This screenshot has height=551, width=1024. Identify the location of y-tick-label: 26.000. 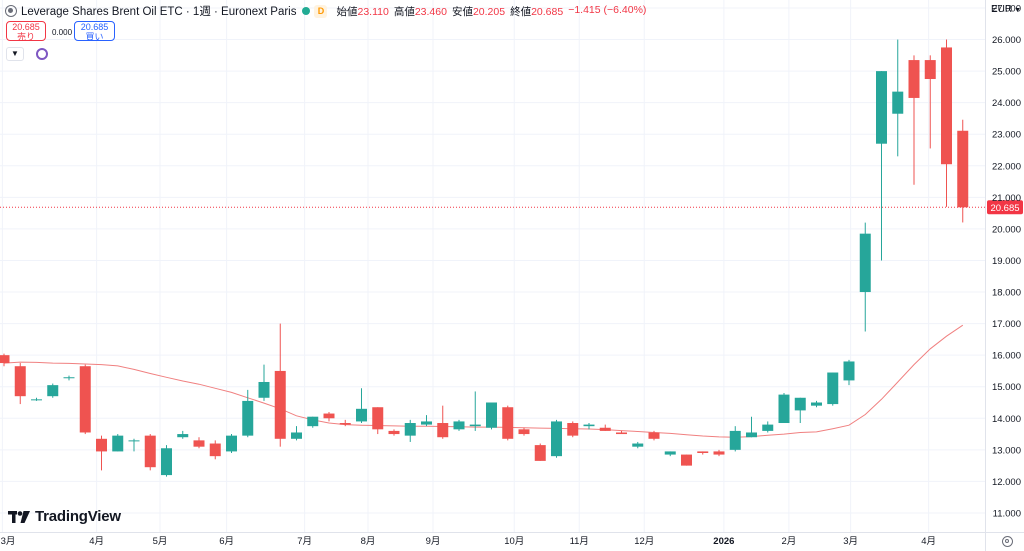
(1006, 40).